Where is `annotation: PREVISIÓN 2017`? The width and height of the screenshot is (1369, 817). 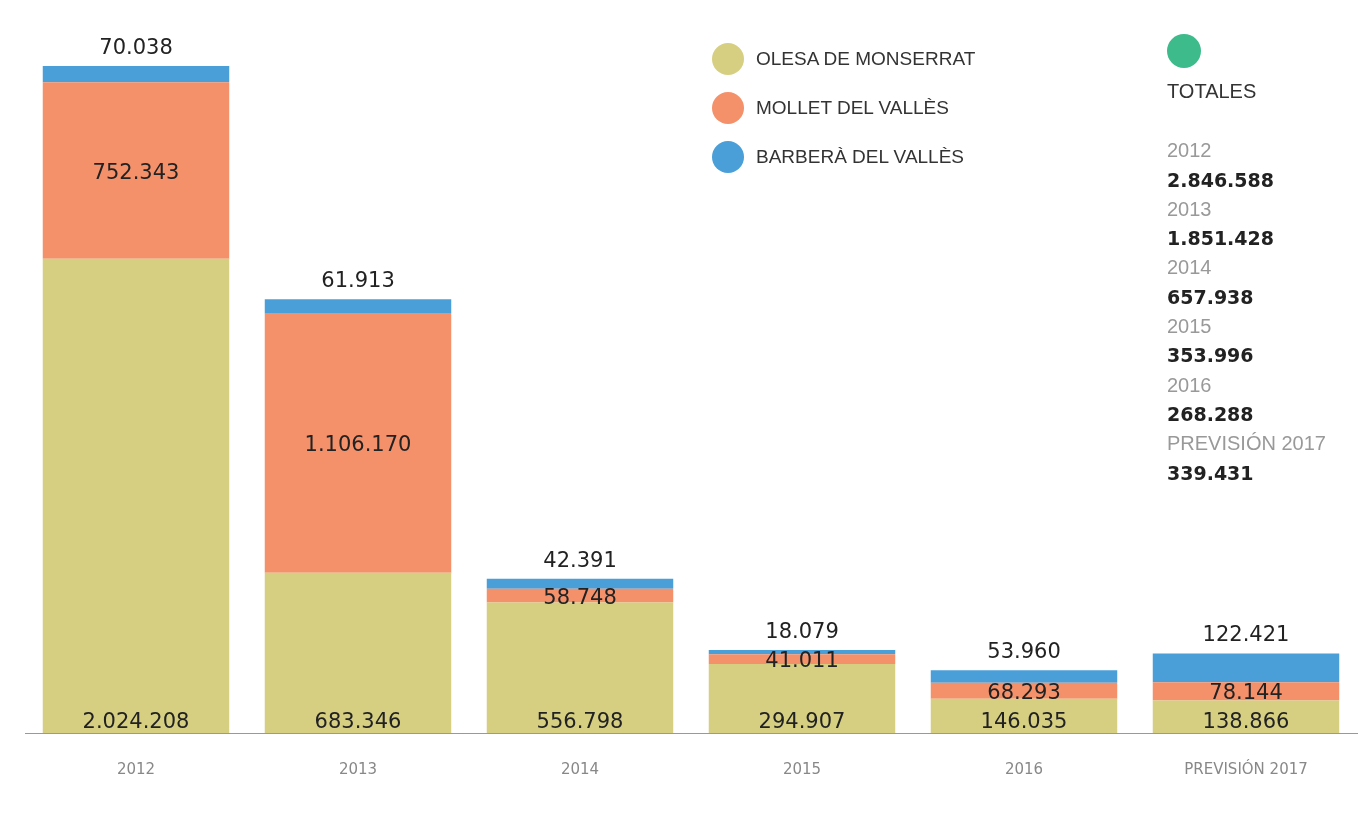 annotation: PREVISIÓN 2017 is located at coordinates (1246, 444).